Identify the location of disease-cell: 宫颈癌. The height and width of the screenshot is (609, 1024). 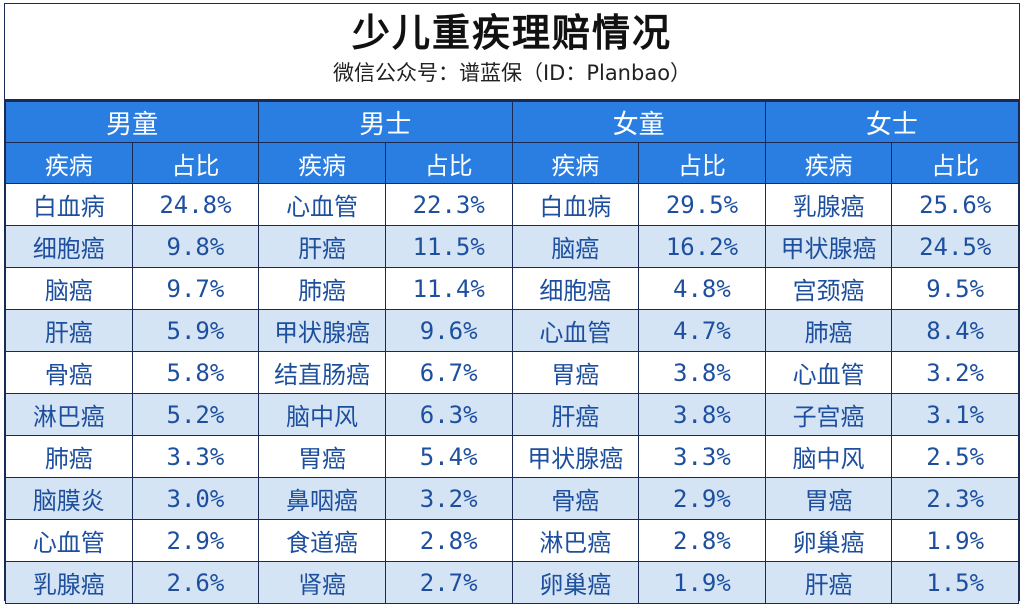
(828, 288).